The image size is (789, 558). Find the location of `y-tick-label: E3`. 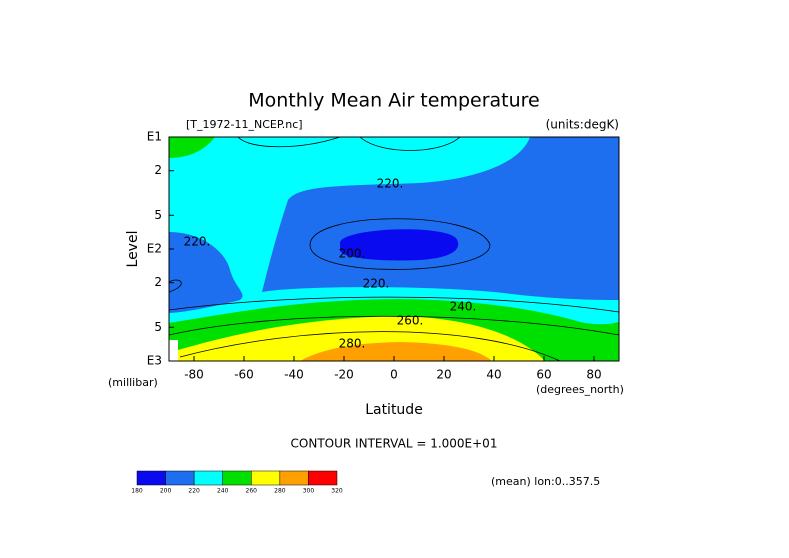

y-tick-label: E3 is located at coordinates (154, 361).